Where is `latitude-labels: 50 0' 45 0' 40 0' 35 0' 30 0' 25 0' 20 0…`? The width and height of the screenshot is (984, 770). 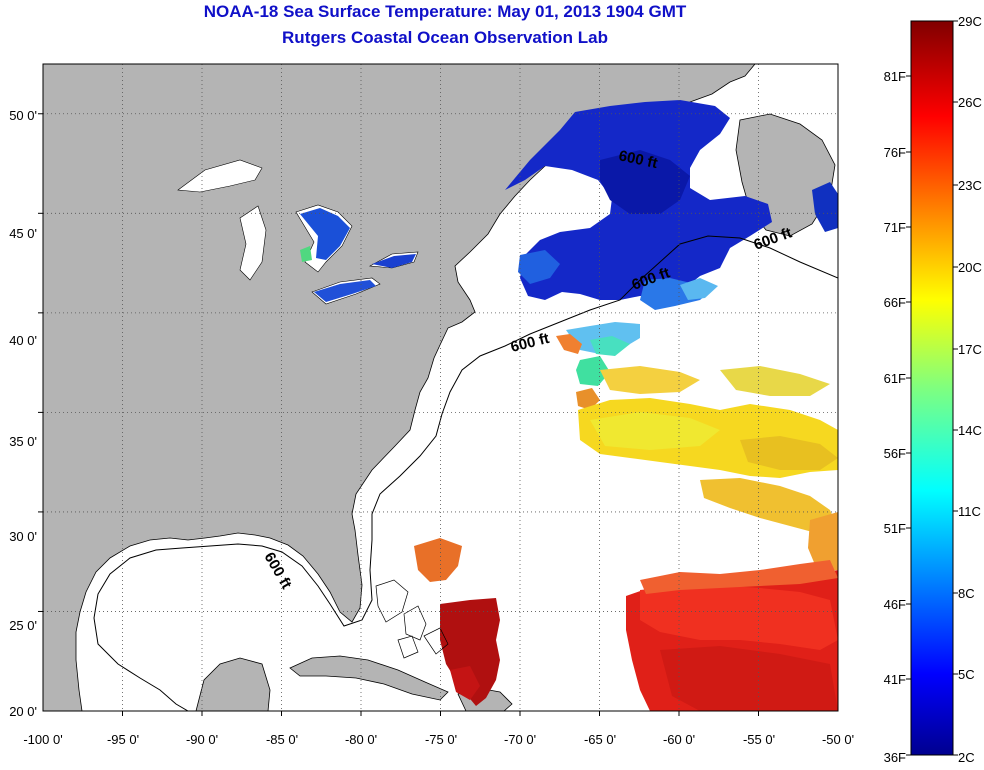 latitude-labels: 50 0' 45 0' 40 0' 35 0' 30 0' 25 0' 20 0… is located at coordinates (23, 413).